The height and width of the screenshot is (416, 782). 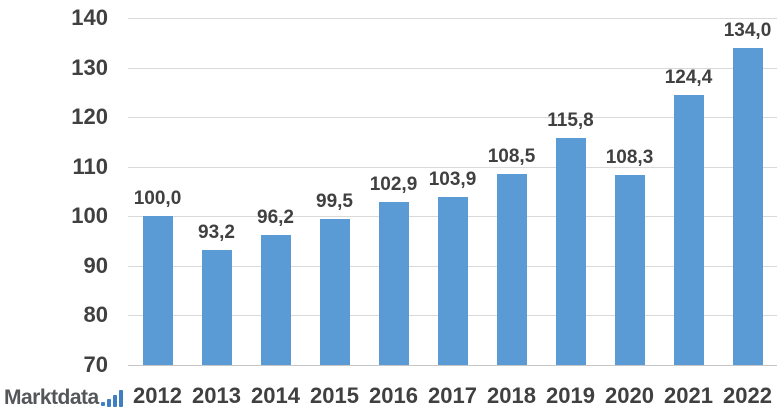 I want to click on x-tick-label-2021: 2021, so click(x=688, y=395).